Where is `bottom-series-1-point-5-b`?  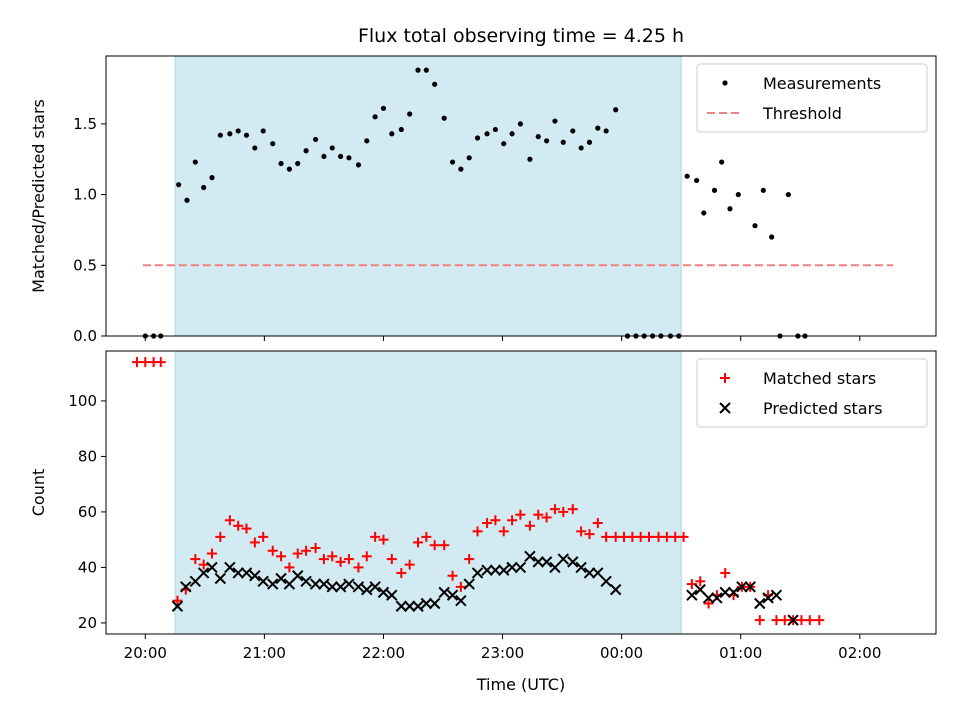
bottom-series-1-point-5-b is located at coordinates (220, 578).